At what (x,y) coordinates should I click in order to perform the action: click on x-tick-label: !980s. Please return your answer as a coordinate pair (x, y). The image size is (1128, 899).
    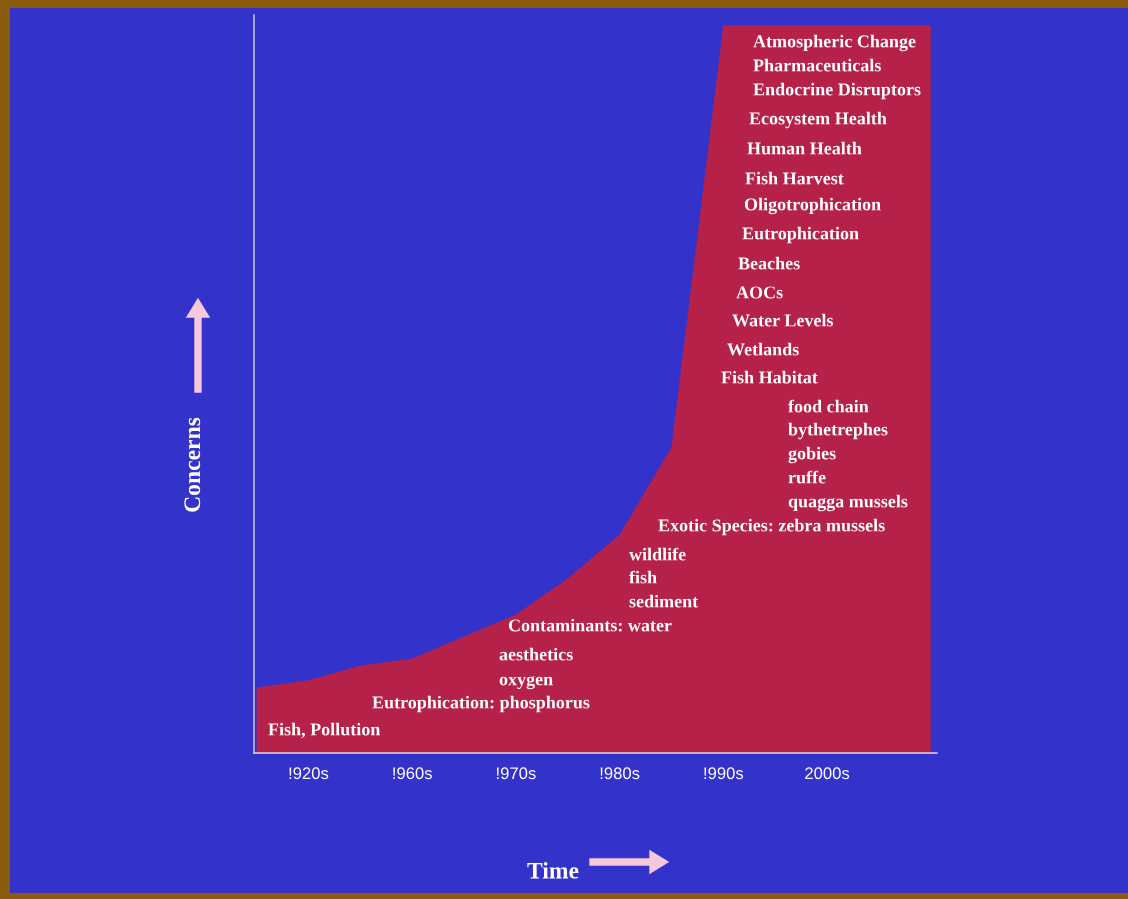
    Looking at the image, I should click on (620, 773).